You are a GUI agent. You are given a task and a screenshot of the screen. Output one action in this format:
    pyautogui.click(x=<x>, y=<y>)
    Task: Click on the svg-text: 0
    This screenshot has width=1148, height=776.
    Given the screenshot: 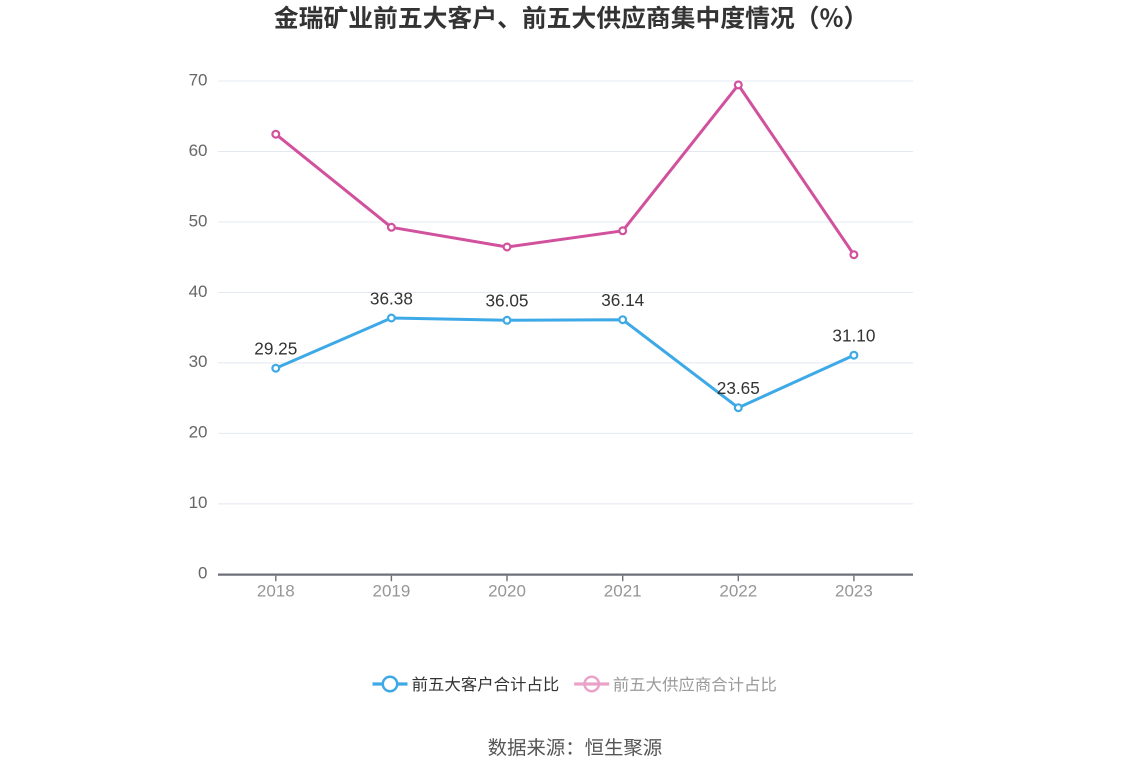 What is the action you would take?
    pyautogui.click(x=202, y=573)
    